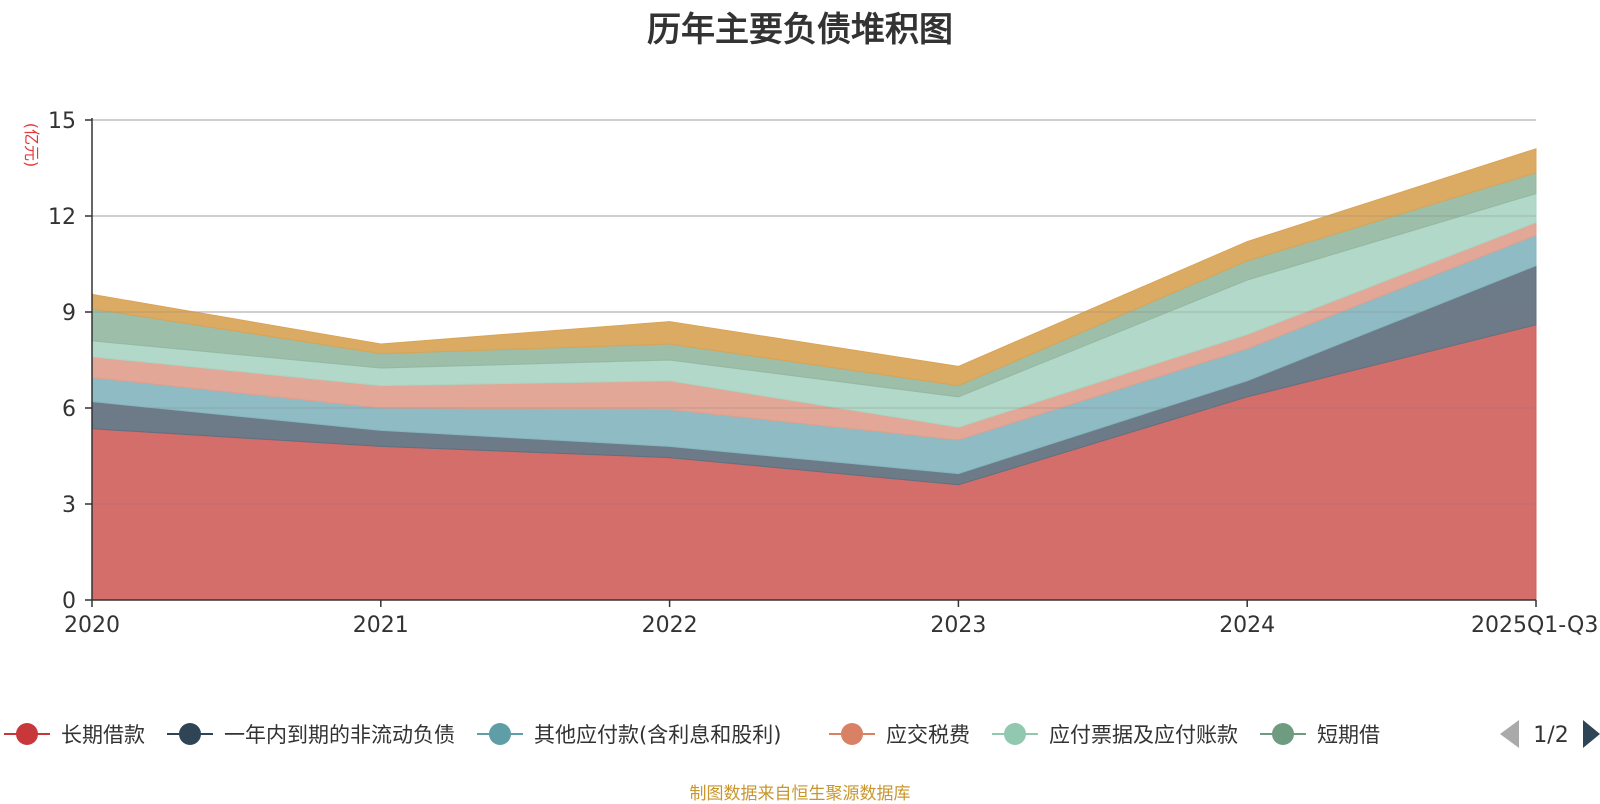  What do you see at coordinates (69, 409) in the screenshot?
I see `y-tick-label: 6` at bounding box center [69, 409].